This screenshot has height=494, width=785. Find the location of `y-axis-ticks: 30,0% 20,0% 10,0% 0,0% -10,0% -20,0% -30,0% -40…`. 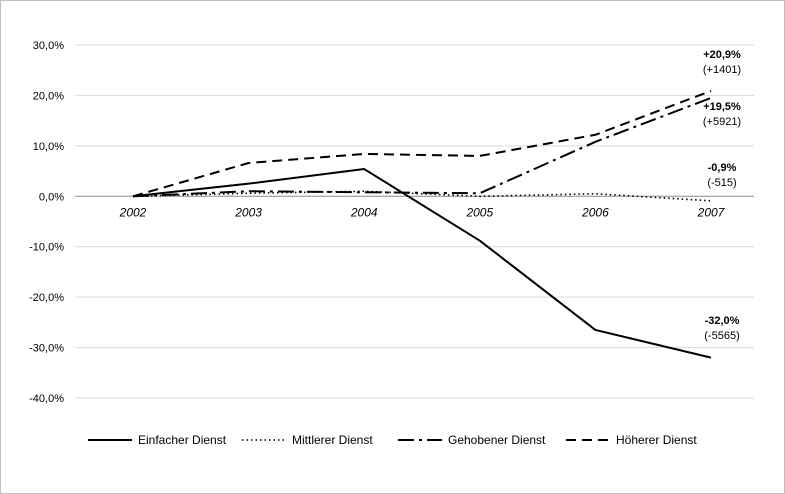

y-axis-ticks: 30,0% 20,0% 10,0% 0,0% -10,0% -20,0% -30,0% -40… is located at coordinates (46, 222).